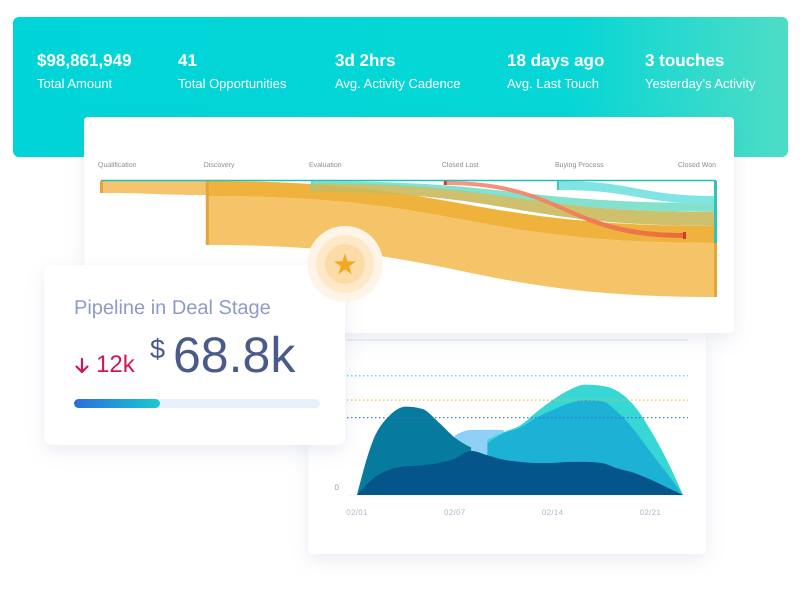 The image size is (800, 593). What do you see at coordinates (455, 512) in the screenshot?
I see `x-tick-label: 02/07` at bounding box center [455, 512].